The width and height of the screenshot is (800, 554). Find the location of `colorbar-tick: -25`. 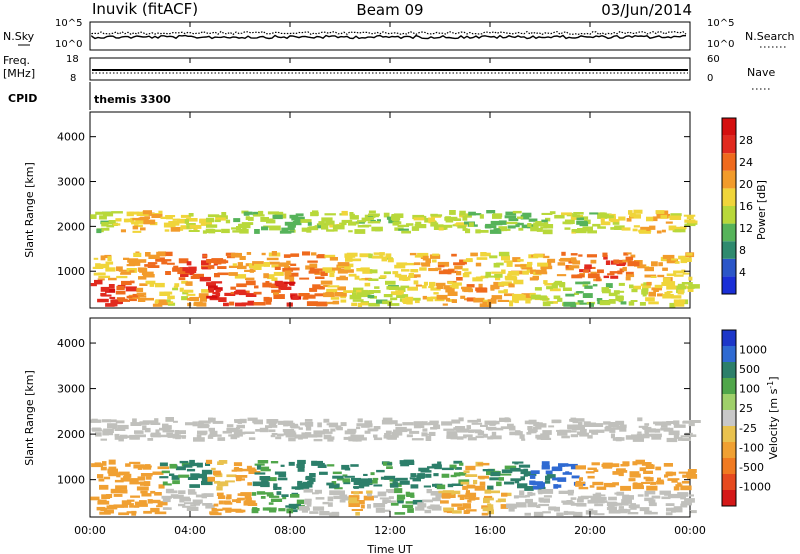

colorbar-tick: -25 is located at coordinates (748, 428).